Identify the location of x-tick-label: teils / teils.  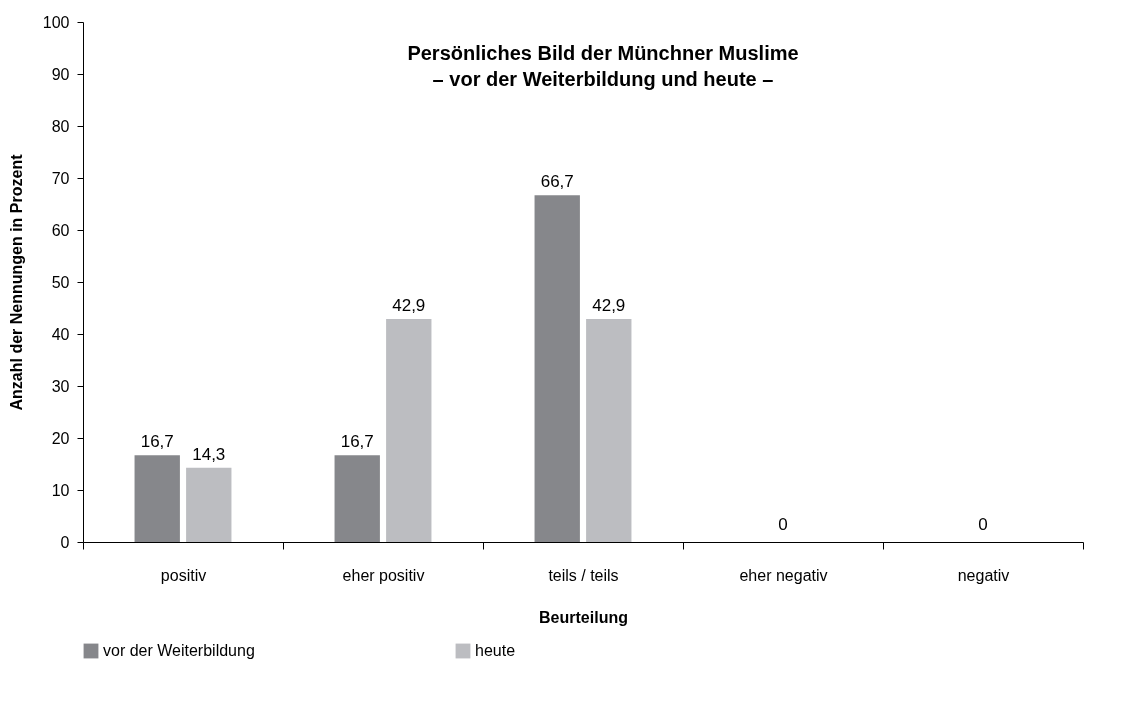
(583, 575).